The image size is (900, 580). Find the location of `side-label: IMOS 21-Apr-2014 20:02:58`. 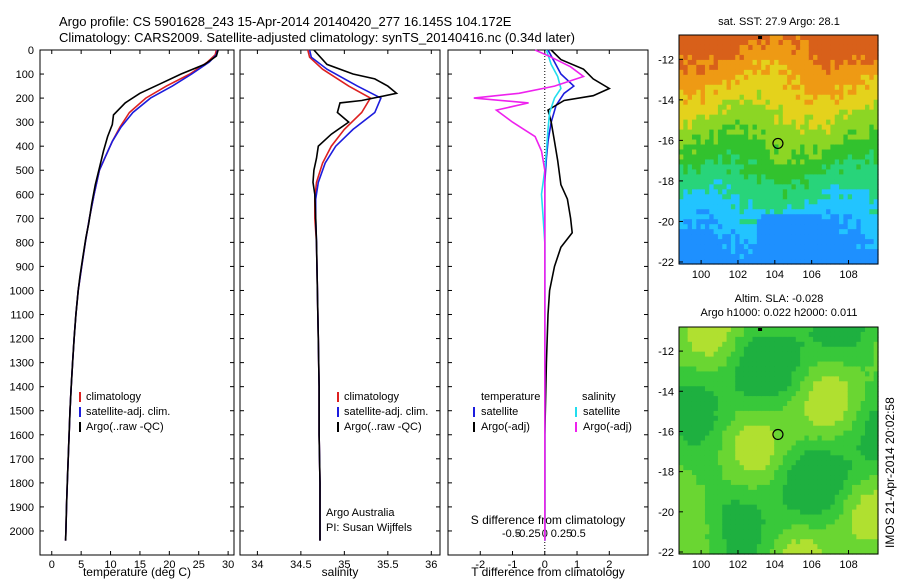

side-label: IMOS 21-Apr-2014 20:02:58 is located at coordinates (890, 472).